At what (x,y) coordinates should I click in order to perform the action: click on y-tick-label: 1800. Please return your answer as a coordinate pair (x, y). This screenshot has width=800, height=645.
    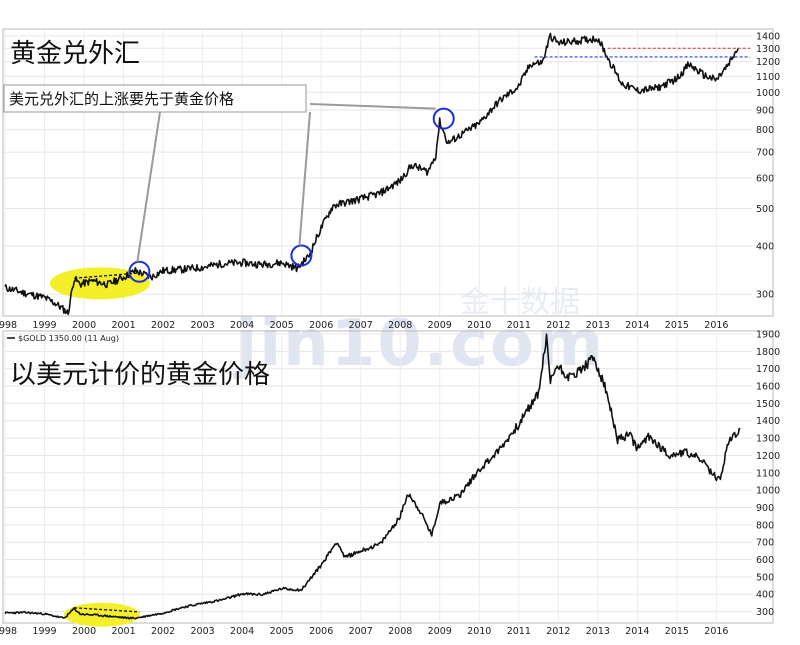
    Looking at the image, I should click on (768, 352).